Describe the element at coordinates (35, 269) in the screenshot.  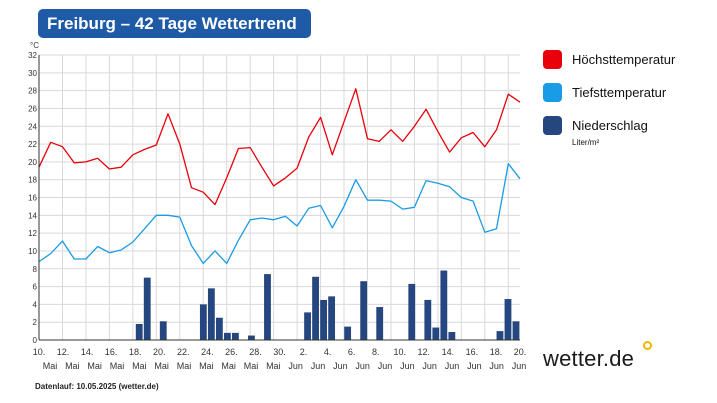
I see `y-tick-label: 8` at that location.